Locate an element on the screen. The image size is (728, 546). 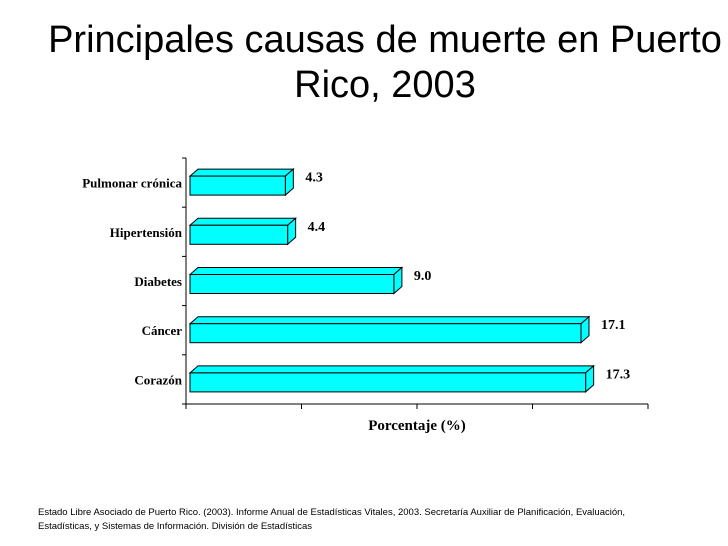
value-label: 4.3 is located at coordinates (314, 178).